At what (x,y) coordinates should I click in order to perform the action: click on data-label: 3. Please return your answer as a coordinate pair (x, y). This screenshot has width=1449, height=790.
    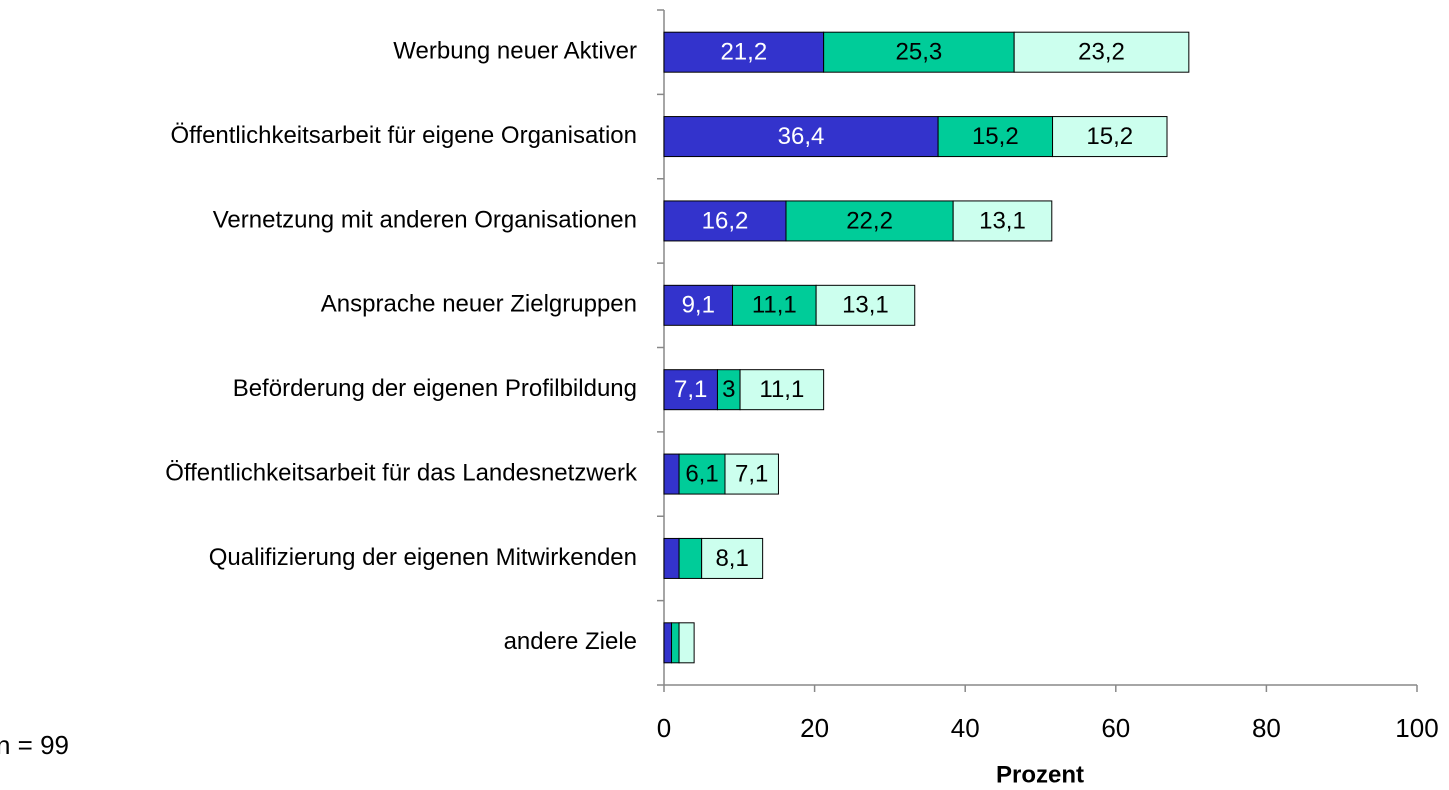
    Looking at the image, I should click on (728, 389).